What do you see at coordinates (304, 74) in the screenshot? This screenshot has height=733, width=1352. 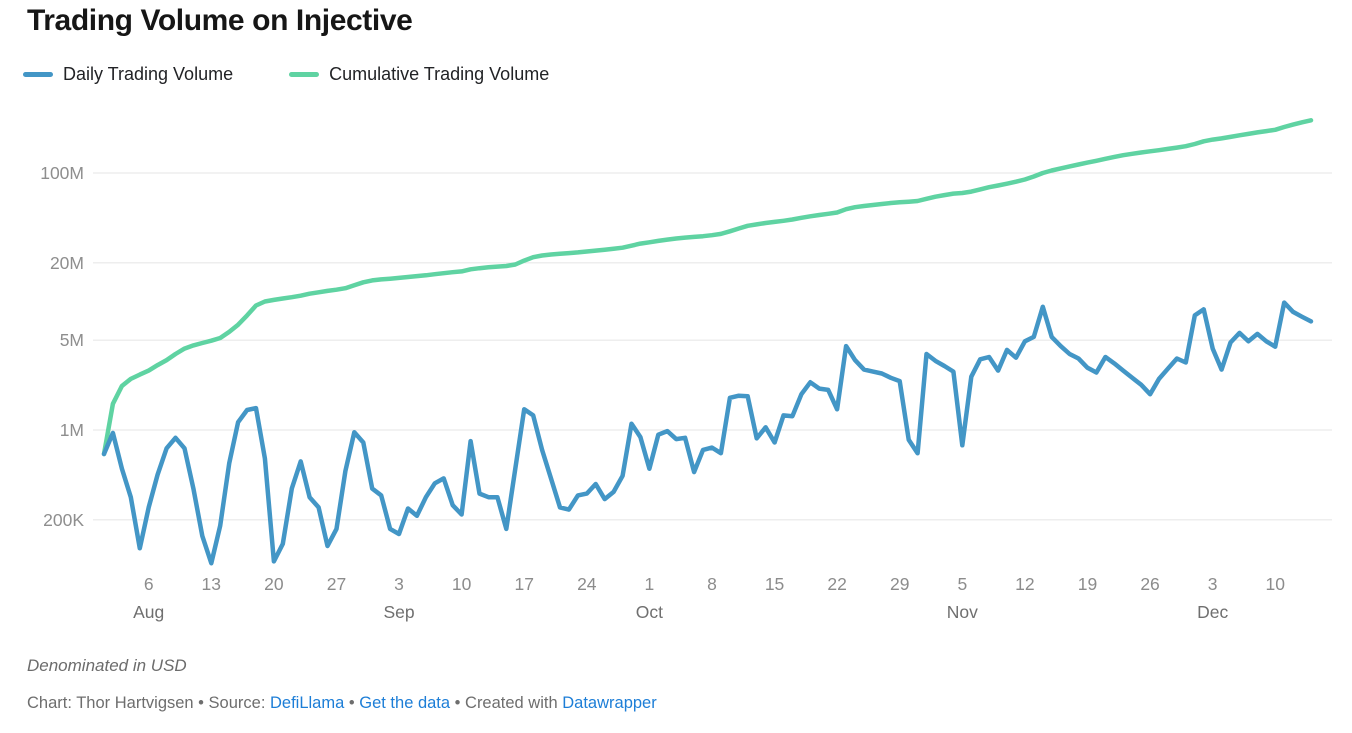 I see `cumulative-line-swatch-icon` at bounding box center [304, 74].